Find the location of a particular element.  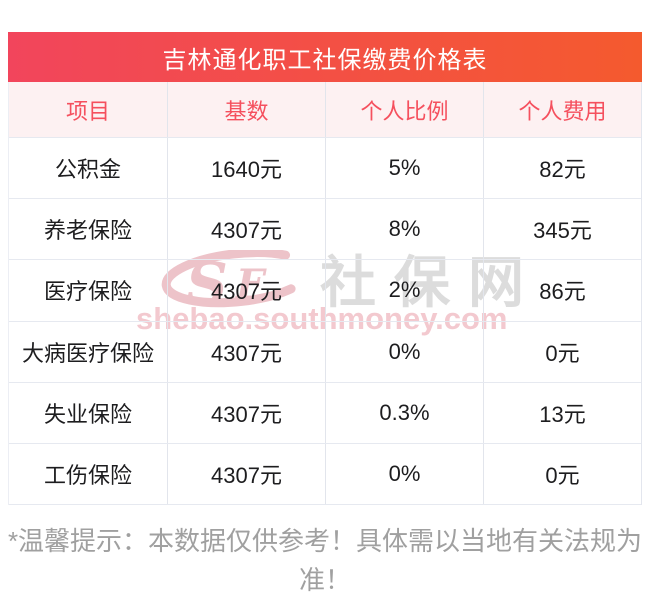

cell-fee: 345元 is located at coordinates (562, 229).